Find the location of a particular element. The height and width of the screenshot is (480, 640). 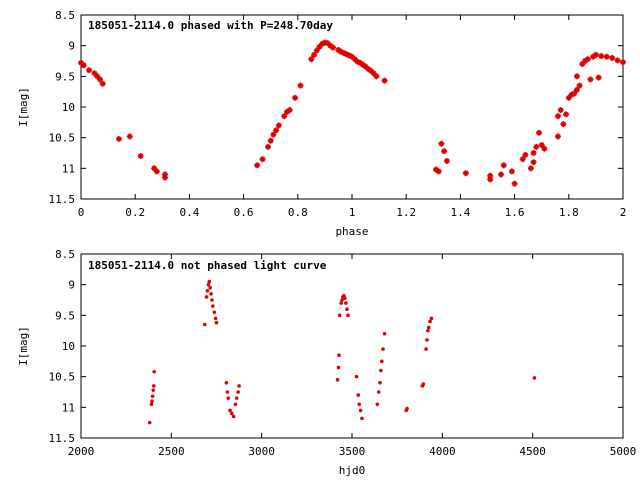

y-tick-label: 8.5 is located at coordinates (65, 254).